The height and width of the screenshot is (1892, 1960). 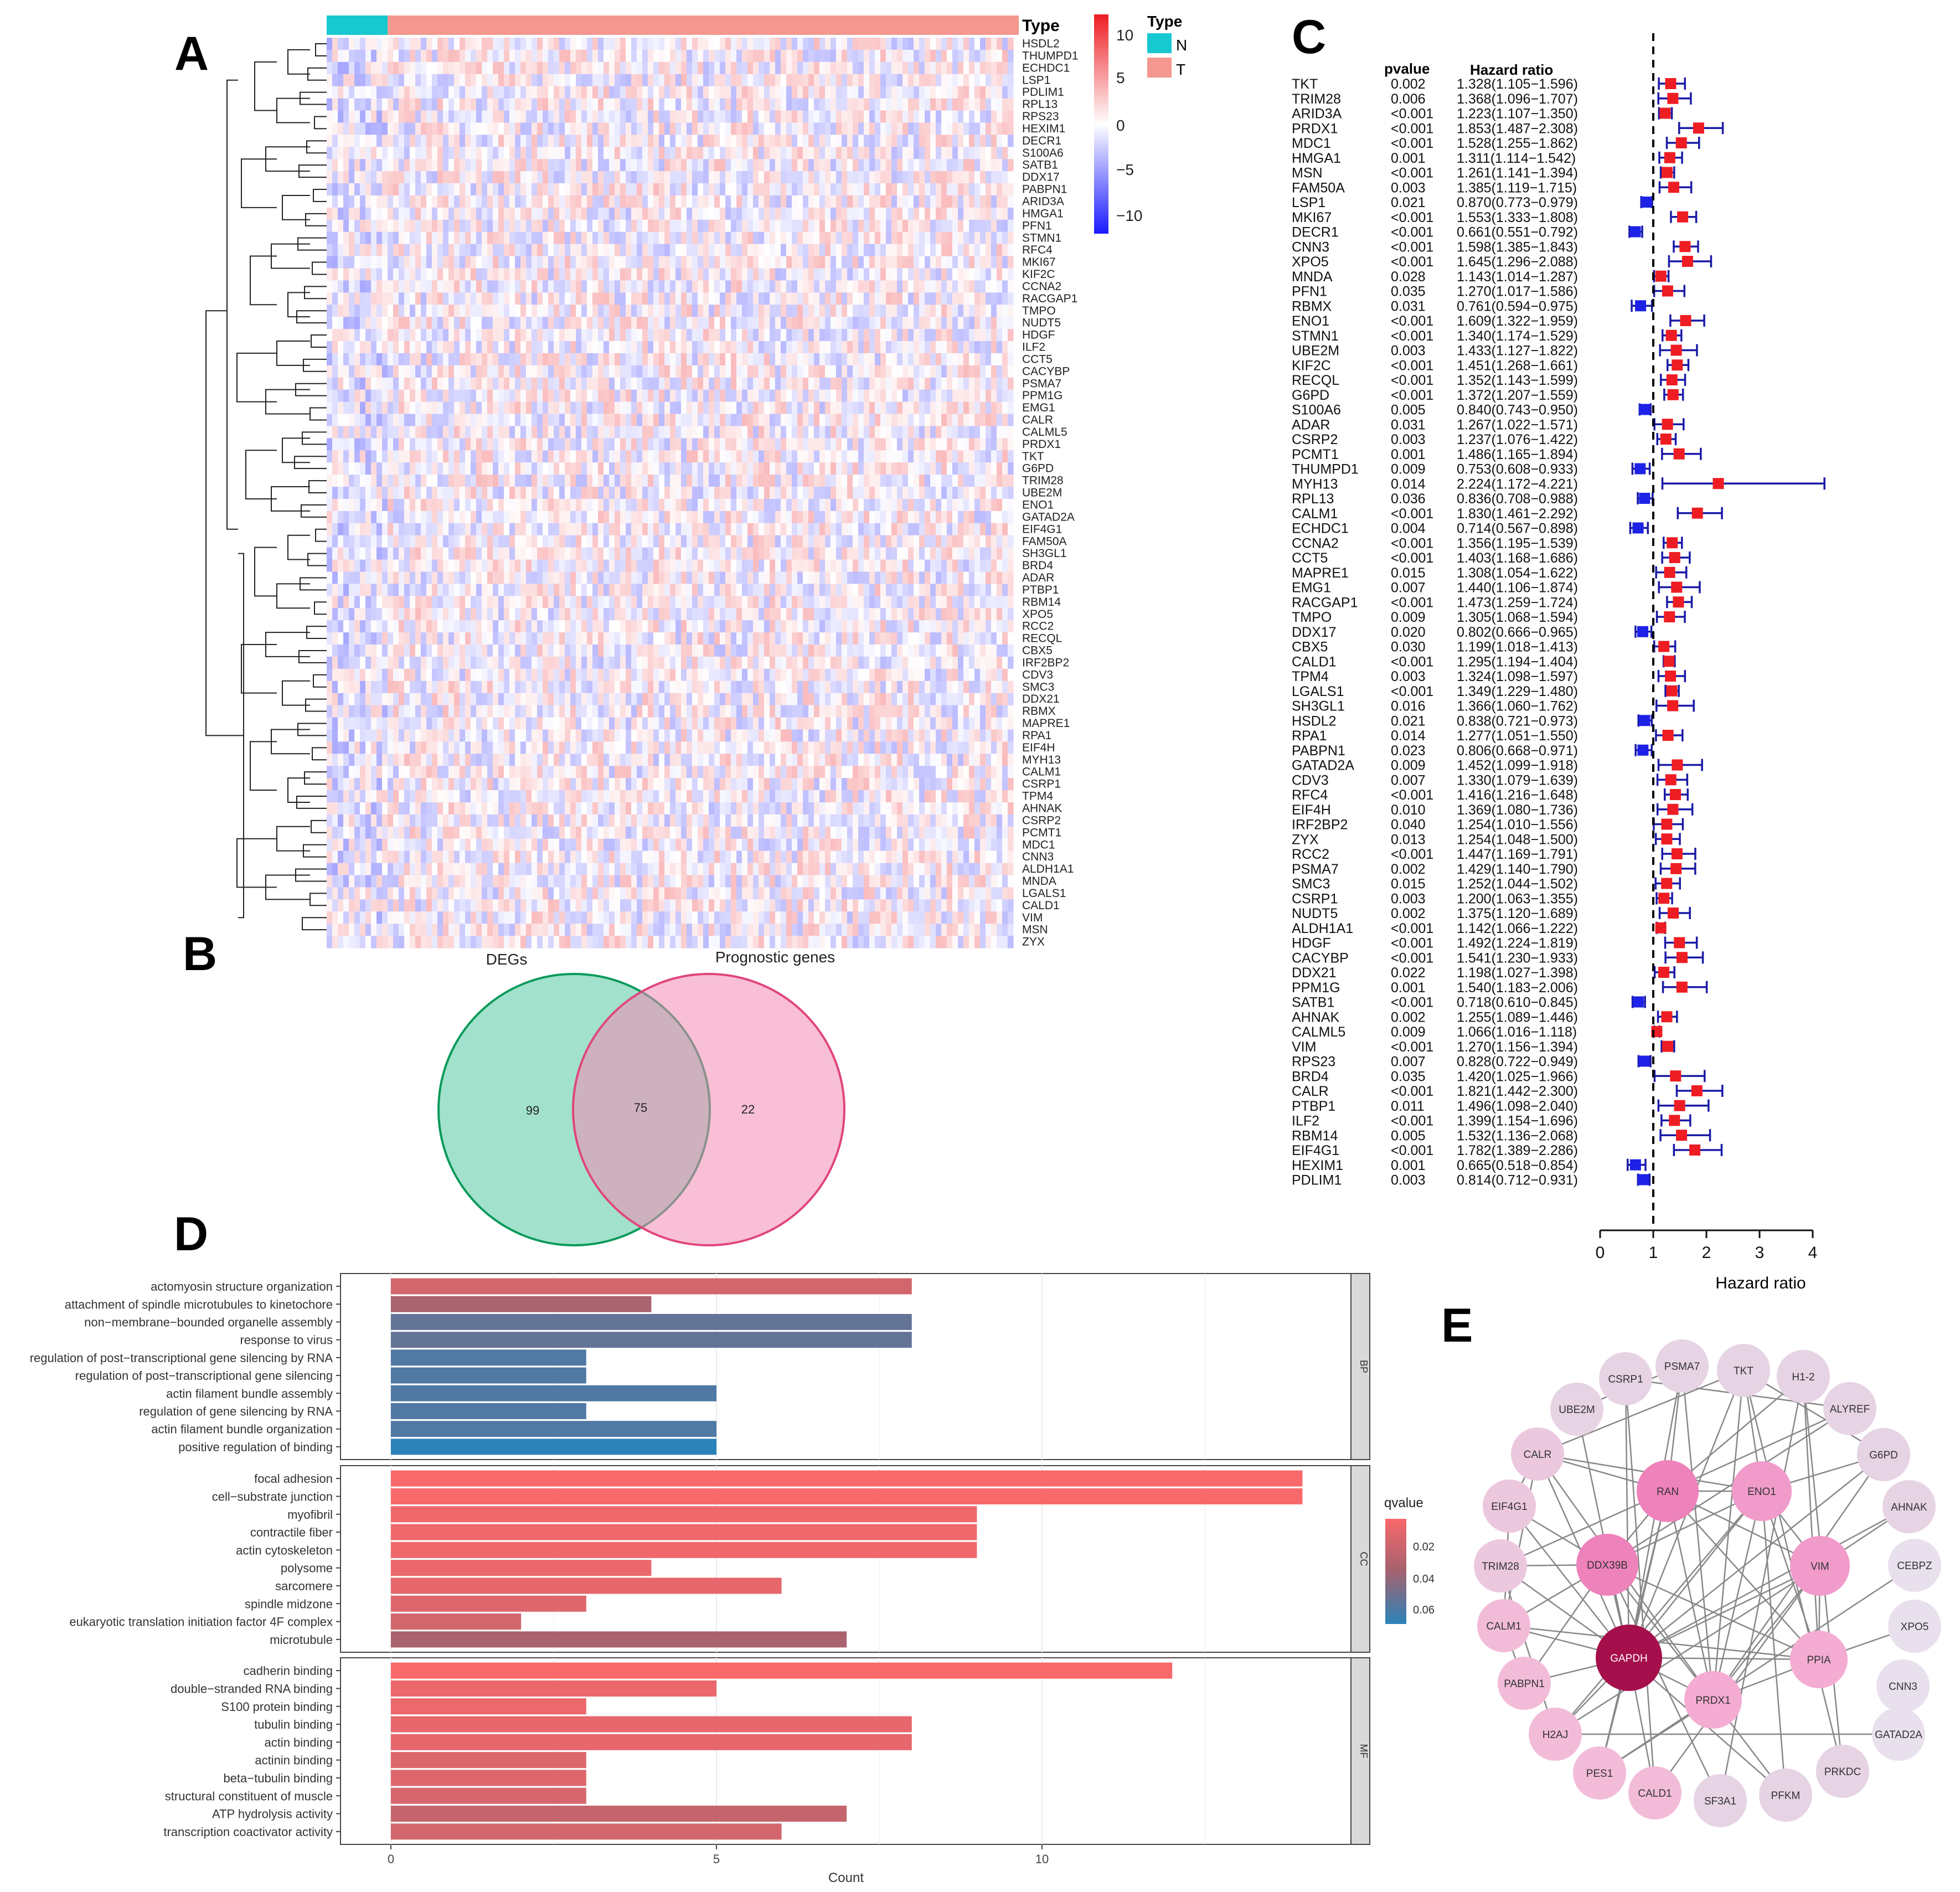 I want to click on type-bar-normal, so click(x=357, y=26).